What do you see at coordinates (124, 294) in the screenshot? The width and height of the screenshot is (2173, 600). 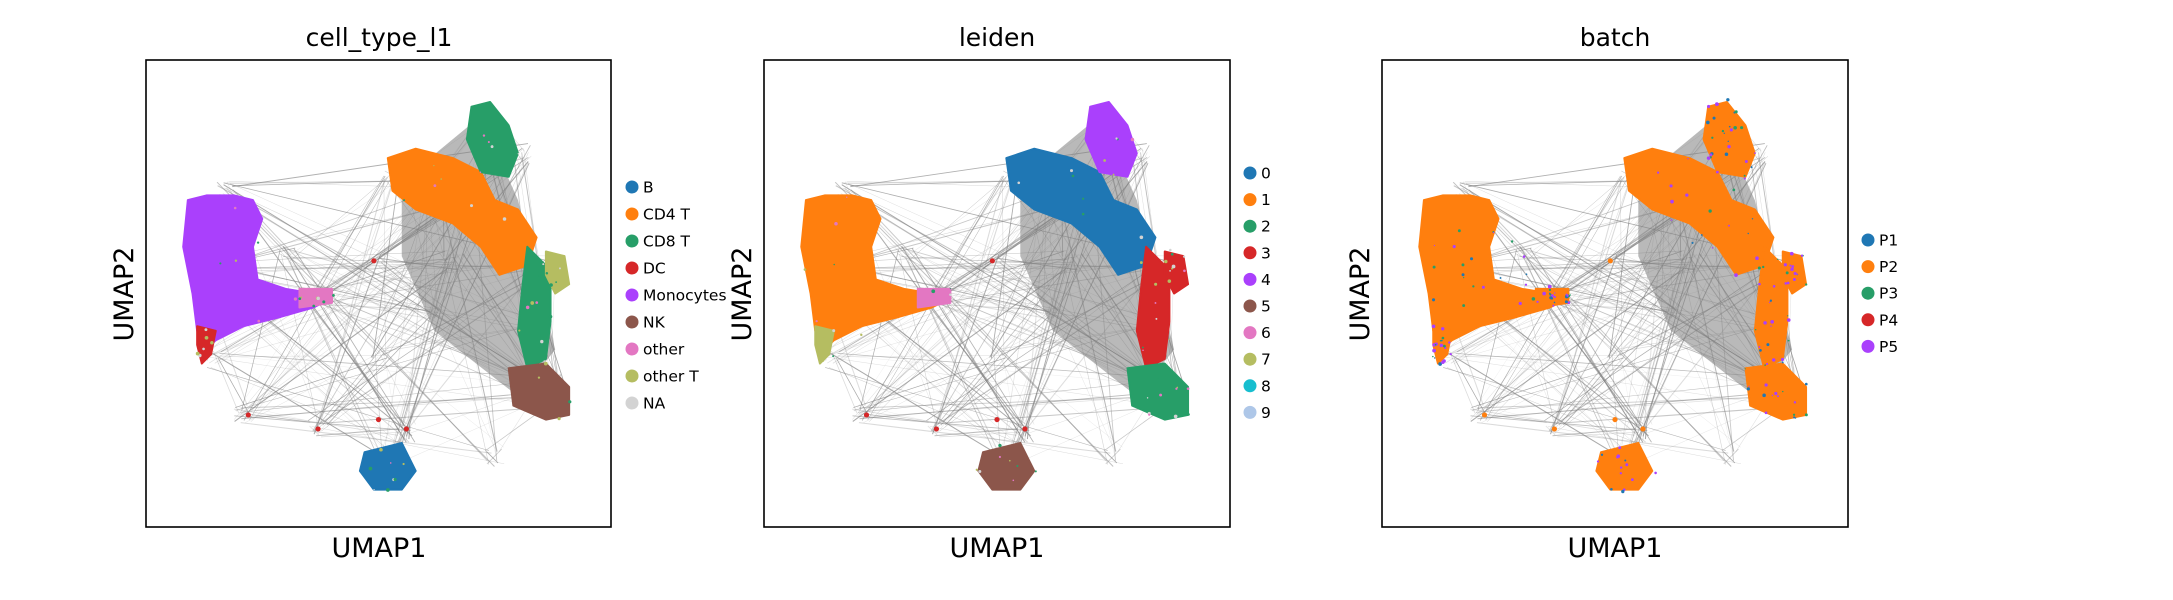 I see `y-axis-label: UMAP2` at bounding box center [124, 294].